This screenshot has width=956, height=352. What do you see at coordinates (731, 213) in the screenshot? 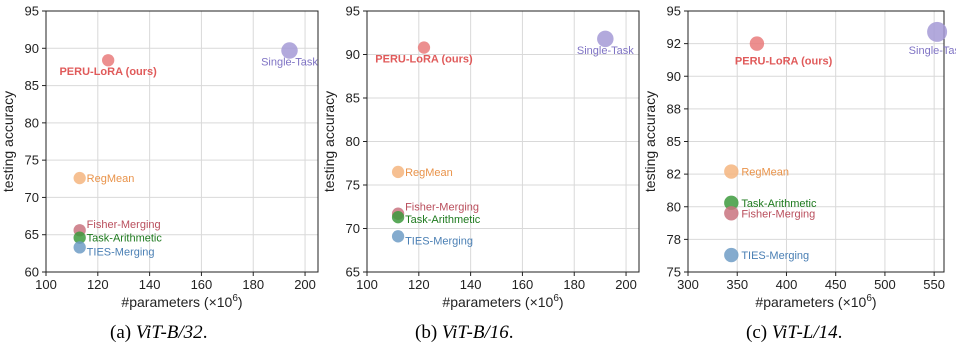
I see `point-fisher-merging` at bounding box center [731, 213].